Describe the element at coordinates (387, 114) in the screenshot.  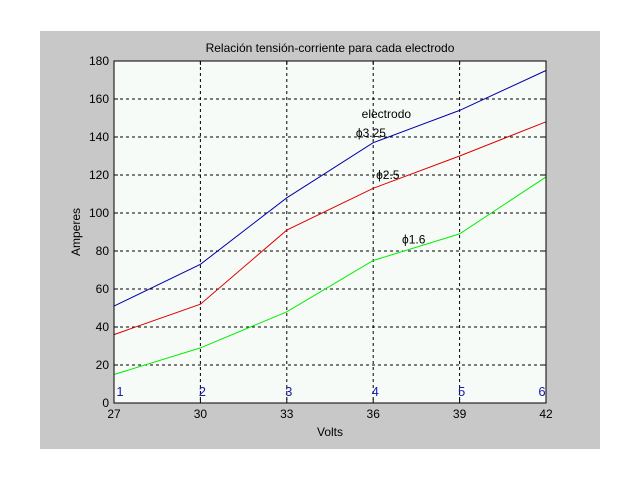
I see `annotation-label: electrodo` at that location.